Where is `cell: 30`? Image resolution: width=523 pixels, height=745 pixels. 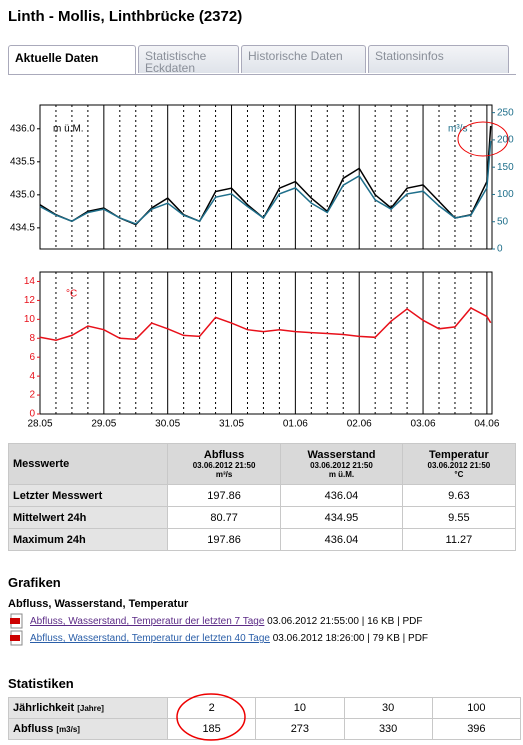
cell: 30 is located at coordinates (388, 708).